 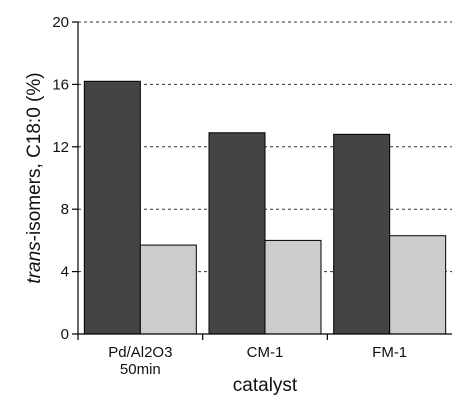 I want to click on y-tick-label: 20, so click(x=60, y=22).